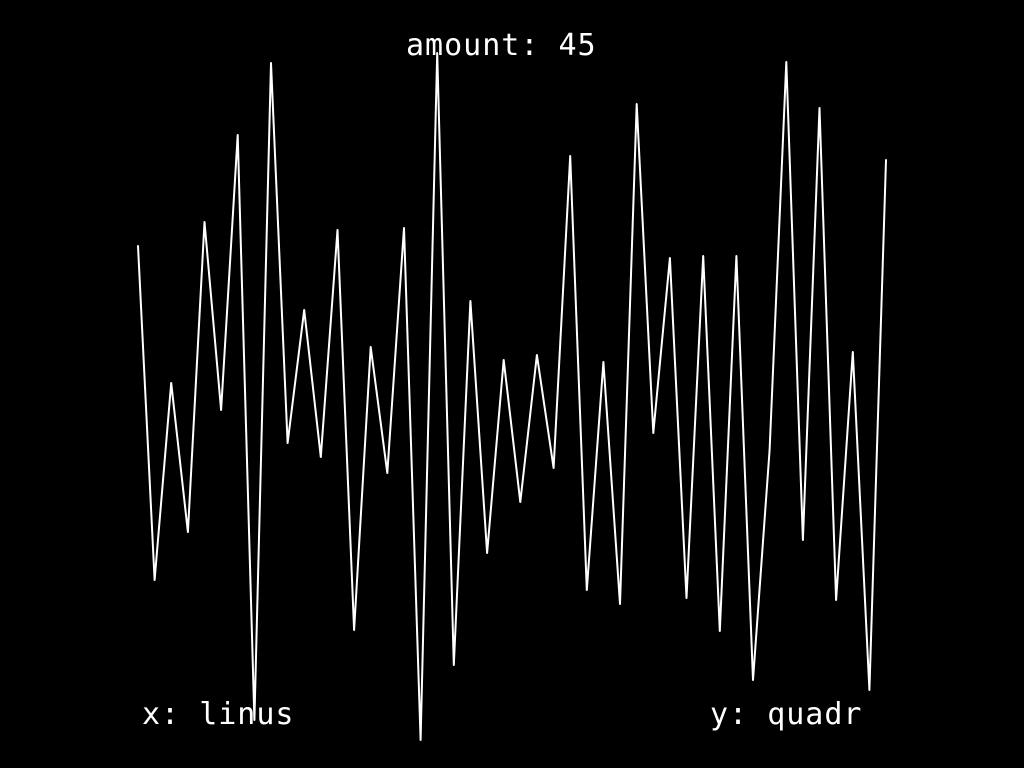 This screenshot has height=768, width=1024. I want to click on amount-value: 45, so click(577, 45).